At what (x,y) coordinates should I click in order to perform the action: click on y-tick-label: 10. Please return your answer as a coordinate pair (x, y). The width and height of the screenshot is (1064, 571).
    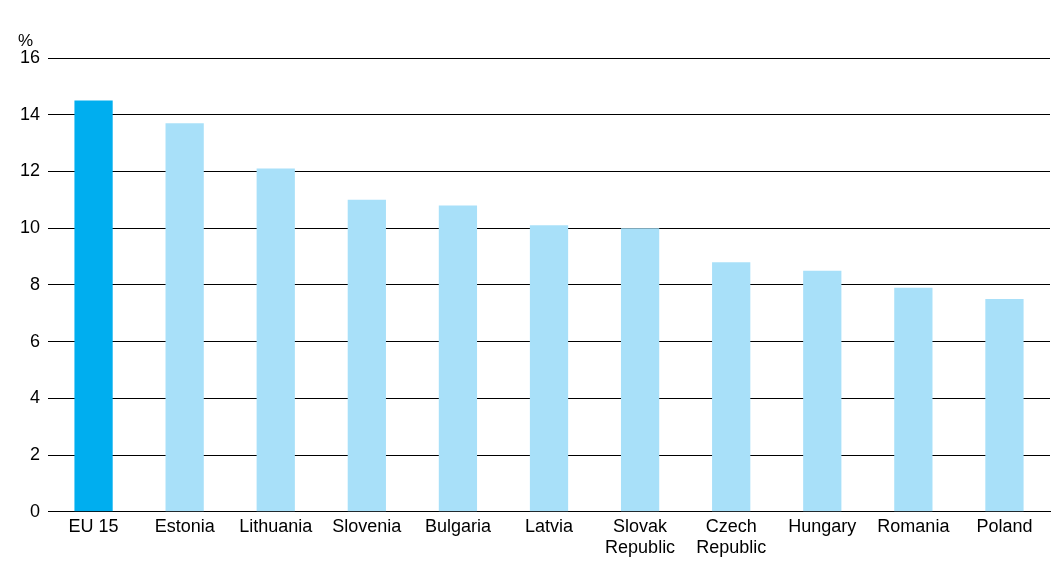
    Looking at the image, I should click on (30, 227).